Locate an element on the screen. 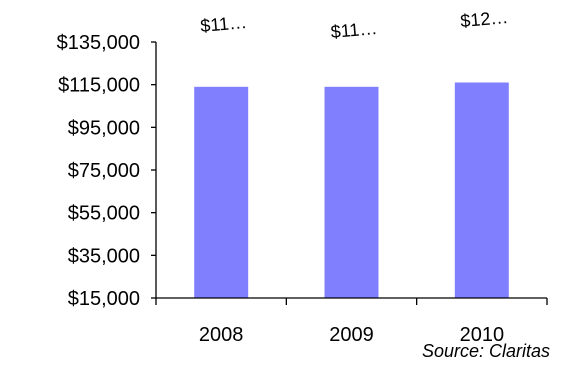 Image resolution: width=565 pixels, height=365 pixels. y-tick-label: $15,000 is located at coordinates (104, 299).